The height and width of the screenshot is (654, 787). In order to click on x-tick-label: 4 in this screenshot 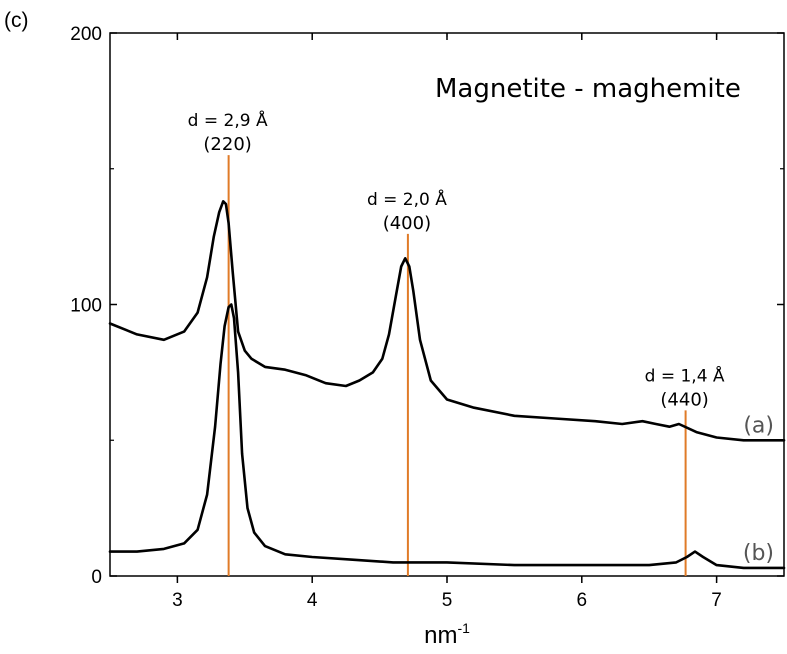, I will do `click(312, 600)`.